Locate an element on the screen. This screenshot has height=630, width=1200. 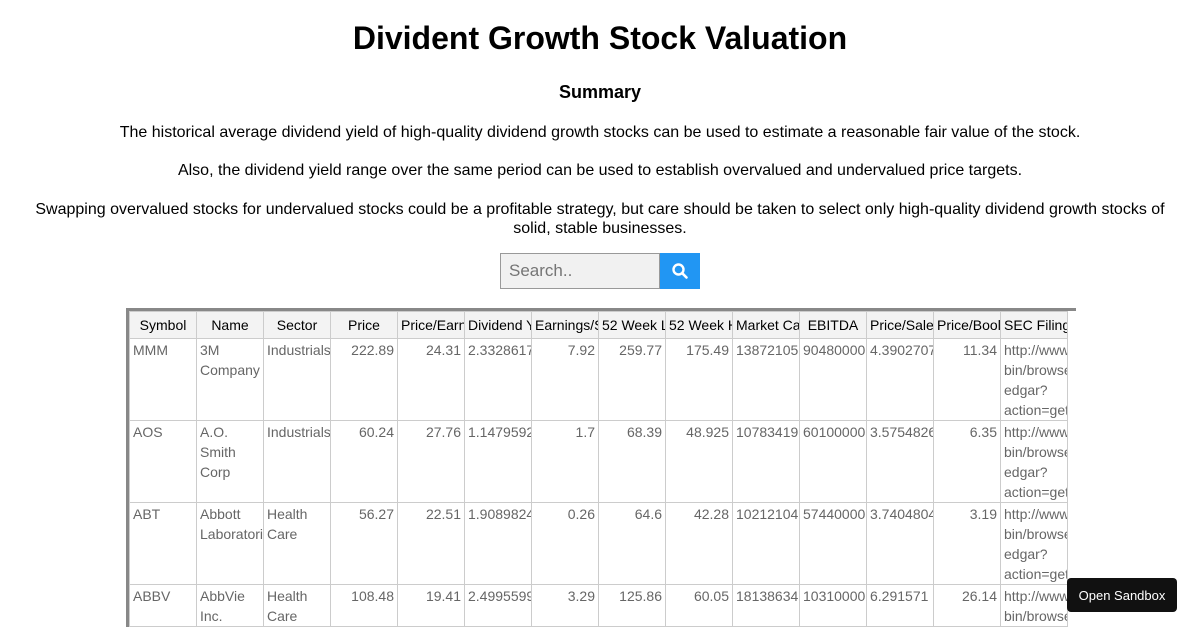
cell-symbol: AOS is located at coordinates (163, 461).